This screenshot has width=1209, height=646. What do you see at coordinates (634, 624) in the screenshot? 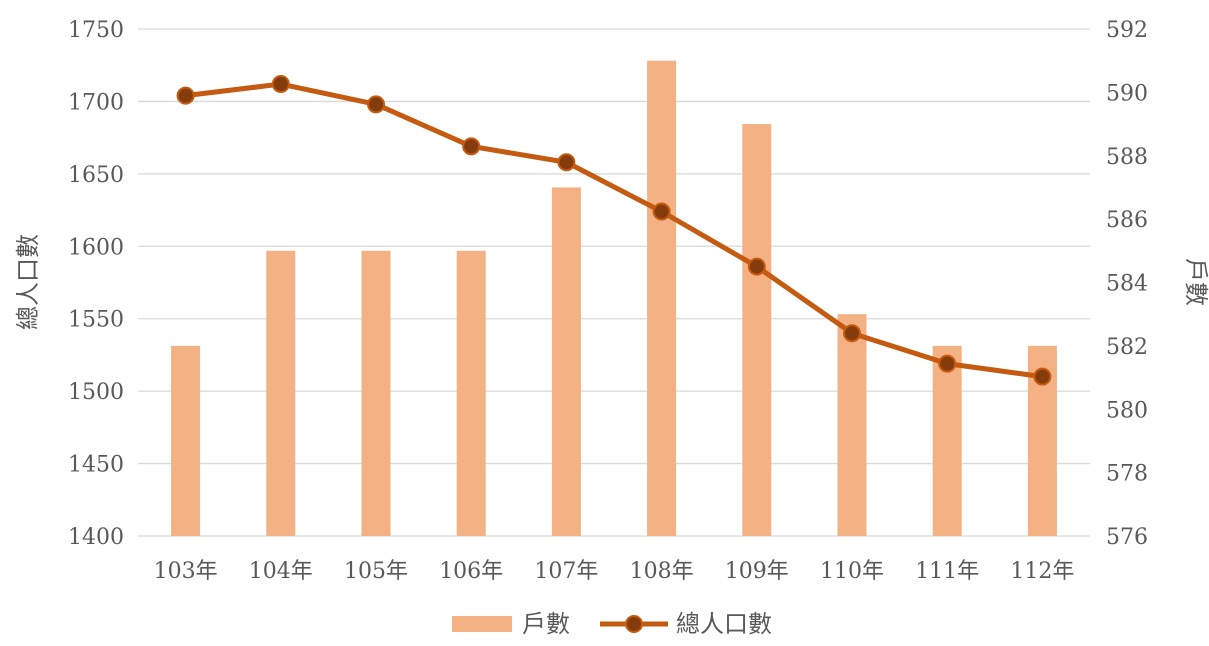
I see `legend-line-marker` at bounding box center [634, 624].